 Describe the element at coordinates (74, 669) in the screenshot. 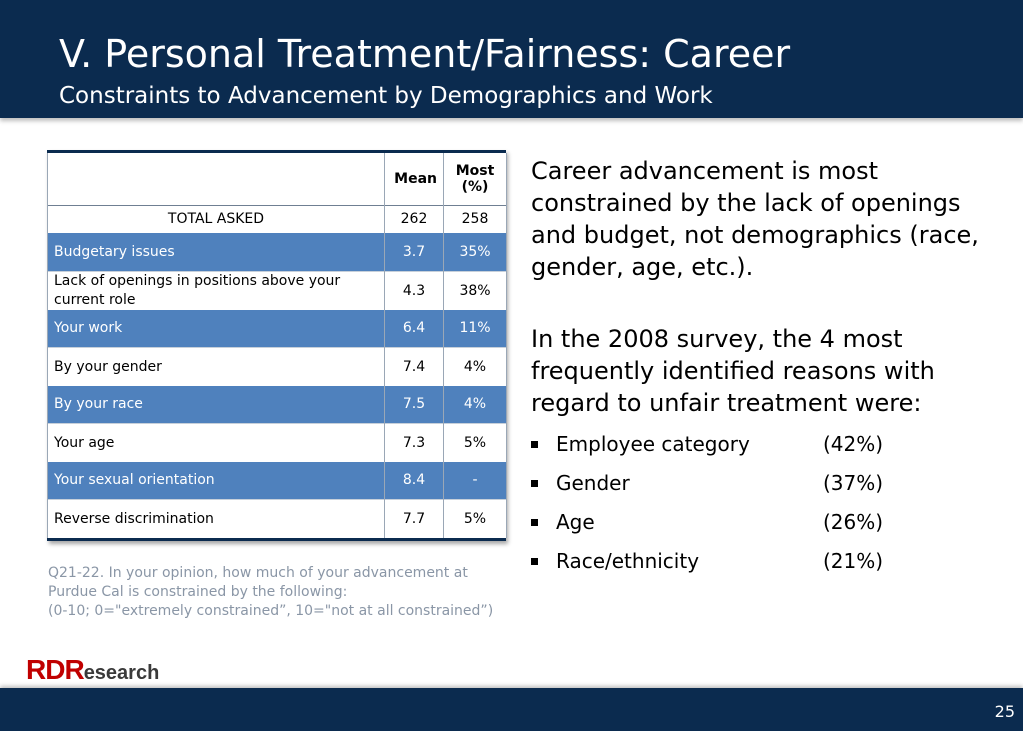

I see `logo-middle: R` at that location.